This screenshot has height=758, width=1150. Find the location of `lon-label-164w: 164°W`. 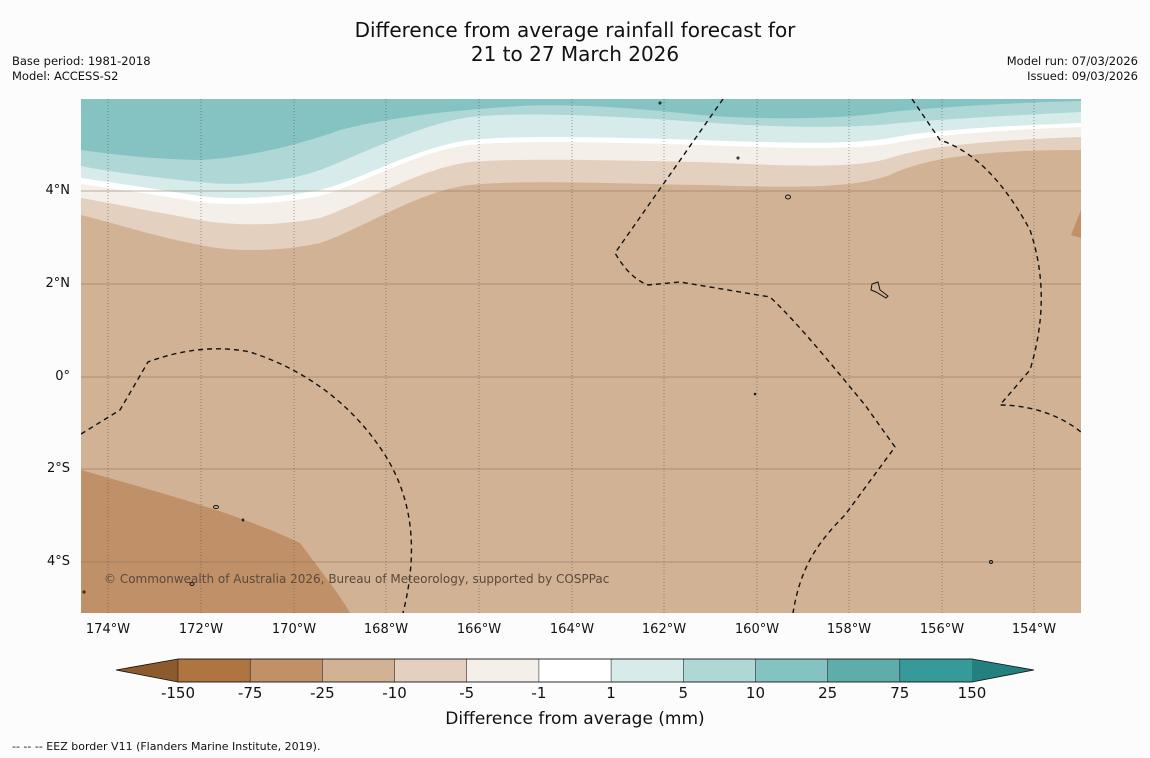

lon-label-164w: 164°W is located at coordinates (572, 629).